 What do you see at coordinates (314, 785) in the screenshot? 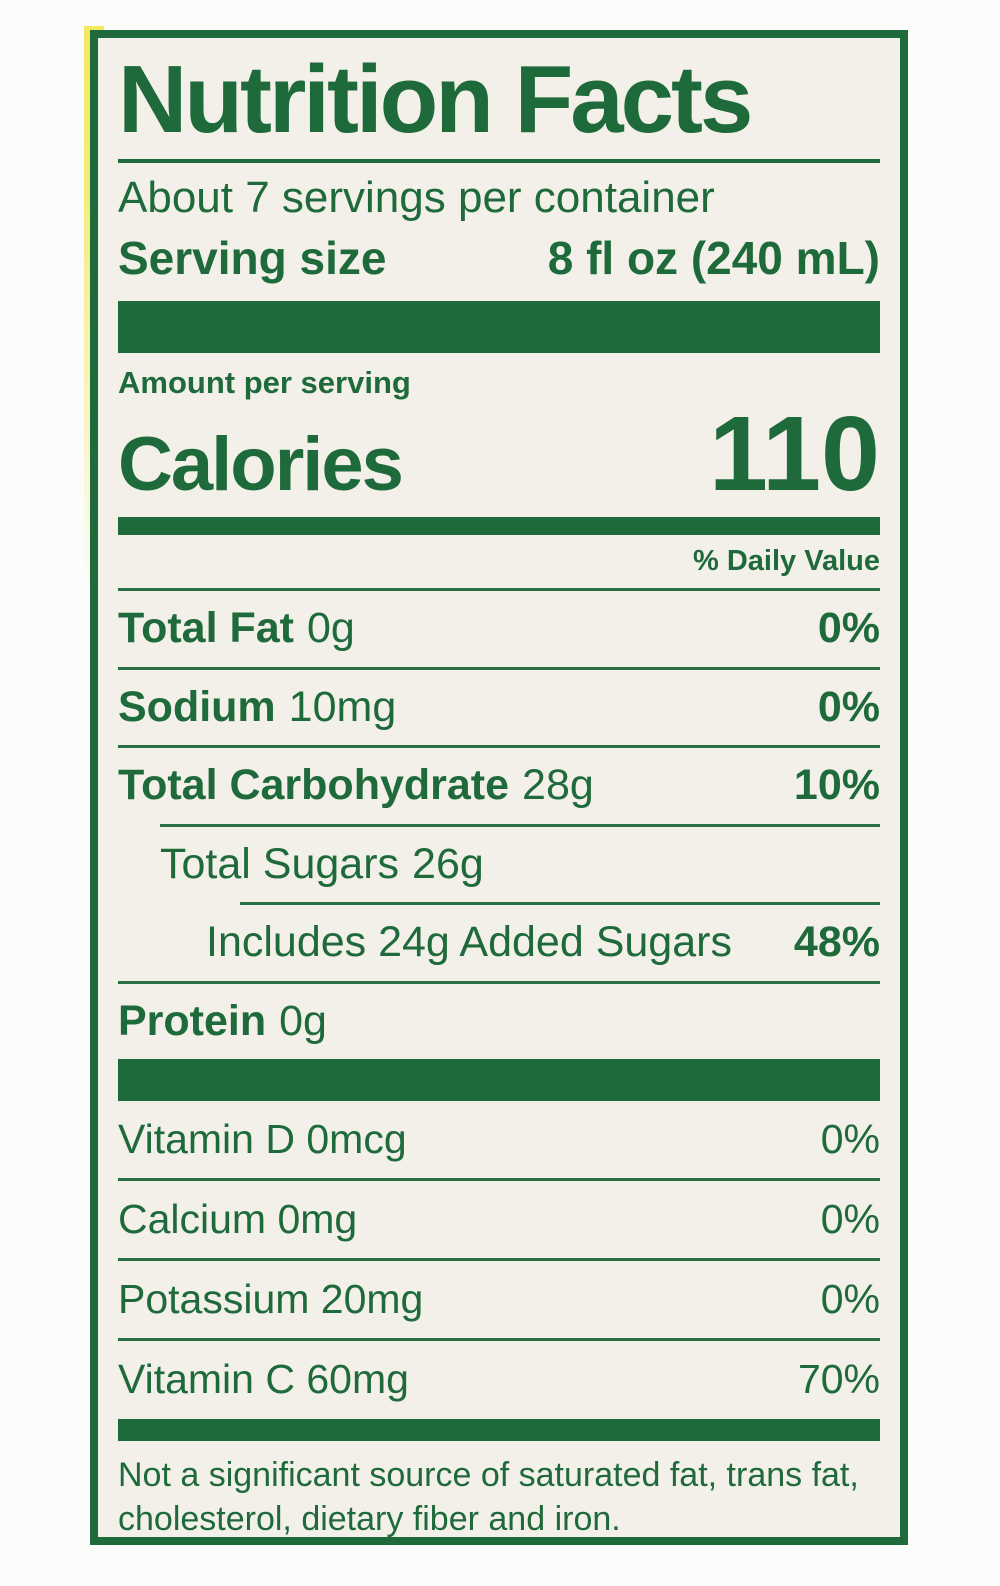
I see `nutrient-name: Total Carbohydrate` at bounding box center [314, 785].